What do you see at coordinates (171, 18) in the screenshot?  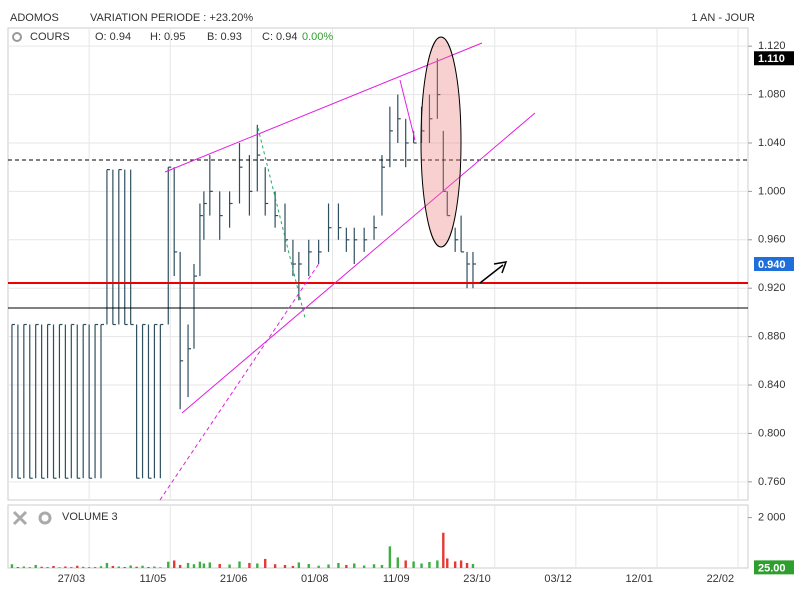 I see `variation: VARIATION PERIODE : +23.20%` at bounding box center [171, 18].